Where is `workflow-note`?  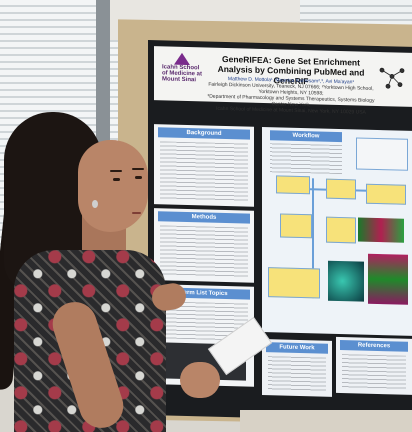 workflow-note is located at coordinates (382, 154).